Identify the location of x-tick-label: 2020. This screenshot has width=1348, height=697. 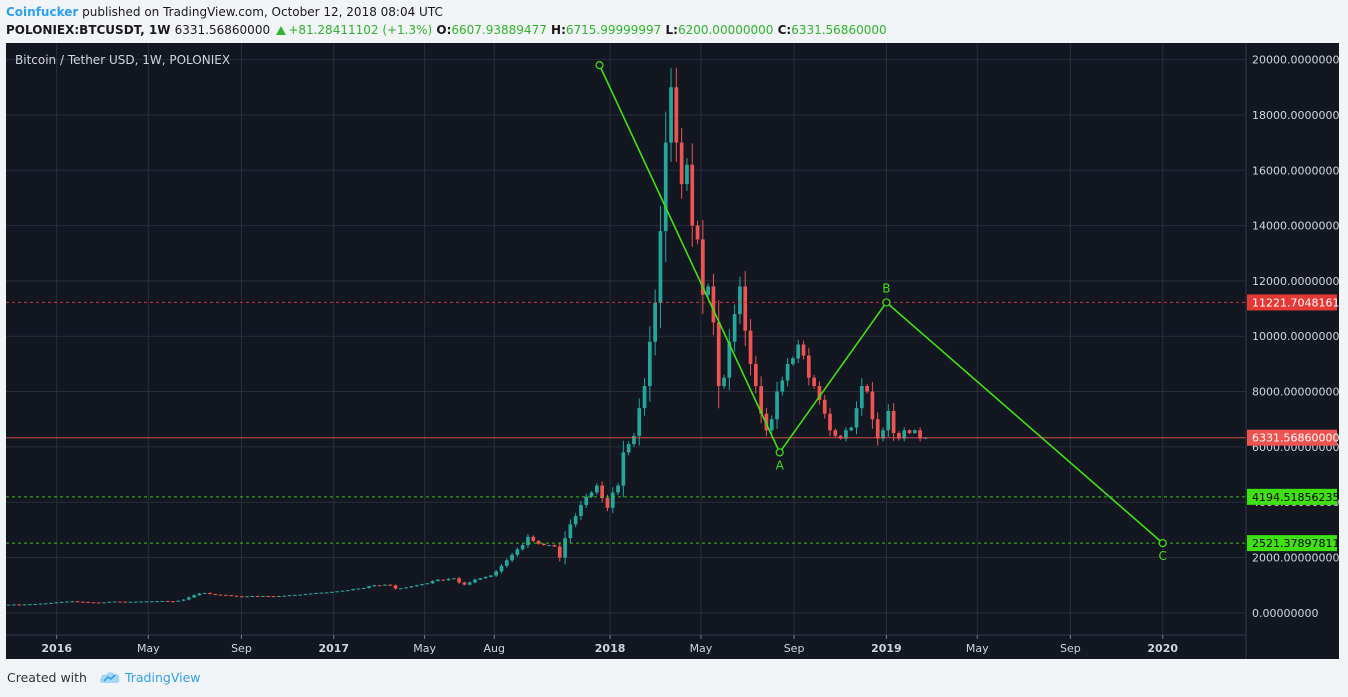
(1162, 648).